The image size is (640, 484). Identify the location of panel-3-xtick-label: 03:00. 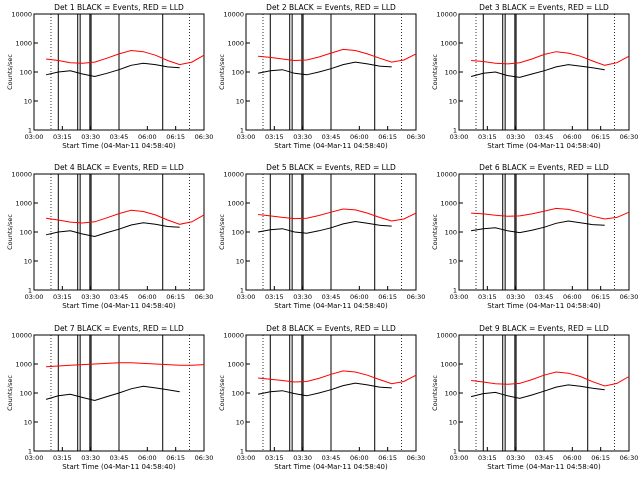
(459, 137).